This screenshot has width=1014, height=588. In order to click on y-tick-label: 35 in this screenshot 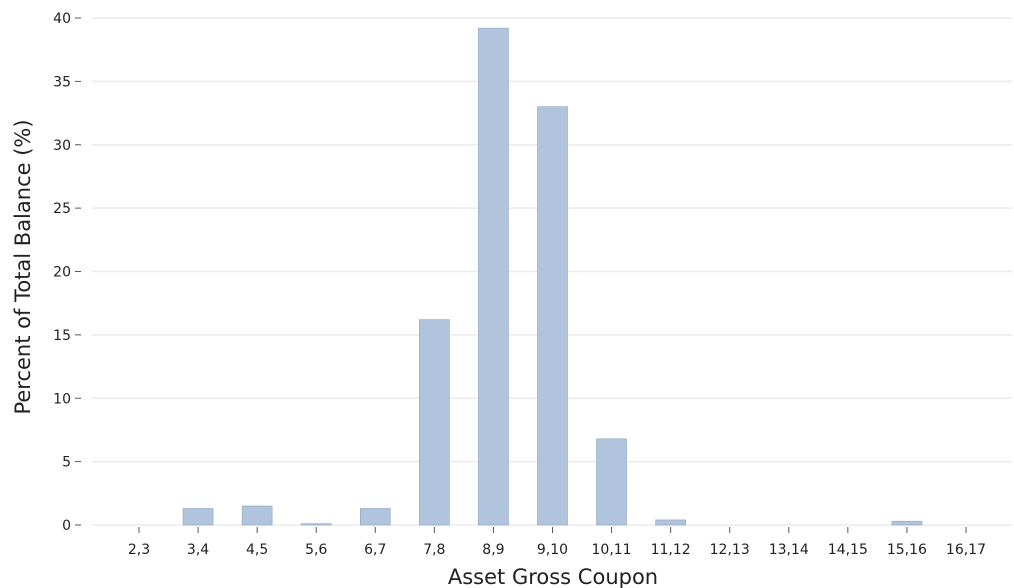, I will do `click(62, 82)`.